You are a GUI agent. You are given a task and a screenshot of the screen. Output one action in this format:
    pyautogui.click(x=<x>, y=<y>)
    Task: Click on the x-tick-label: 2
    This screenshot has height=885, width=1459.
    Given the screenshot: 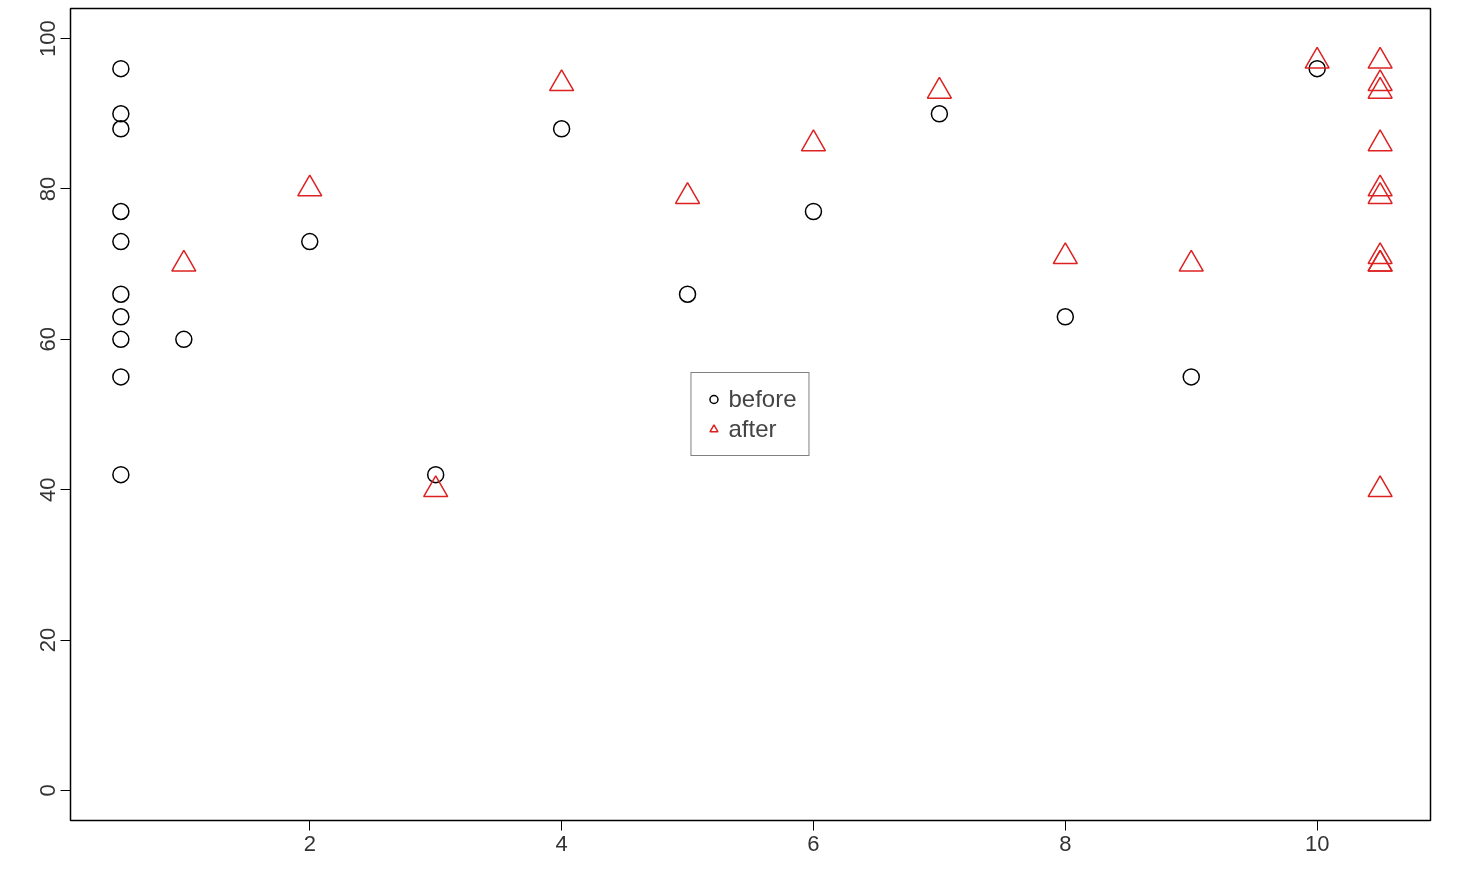 What is the action you would take?
    pyautogui.click(x=309, y=843)
    